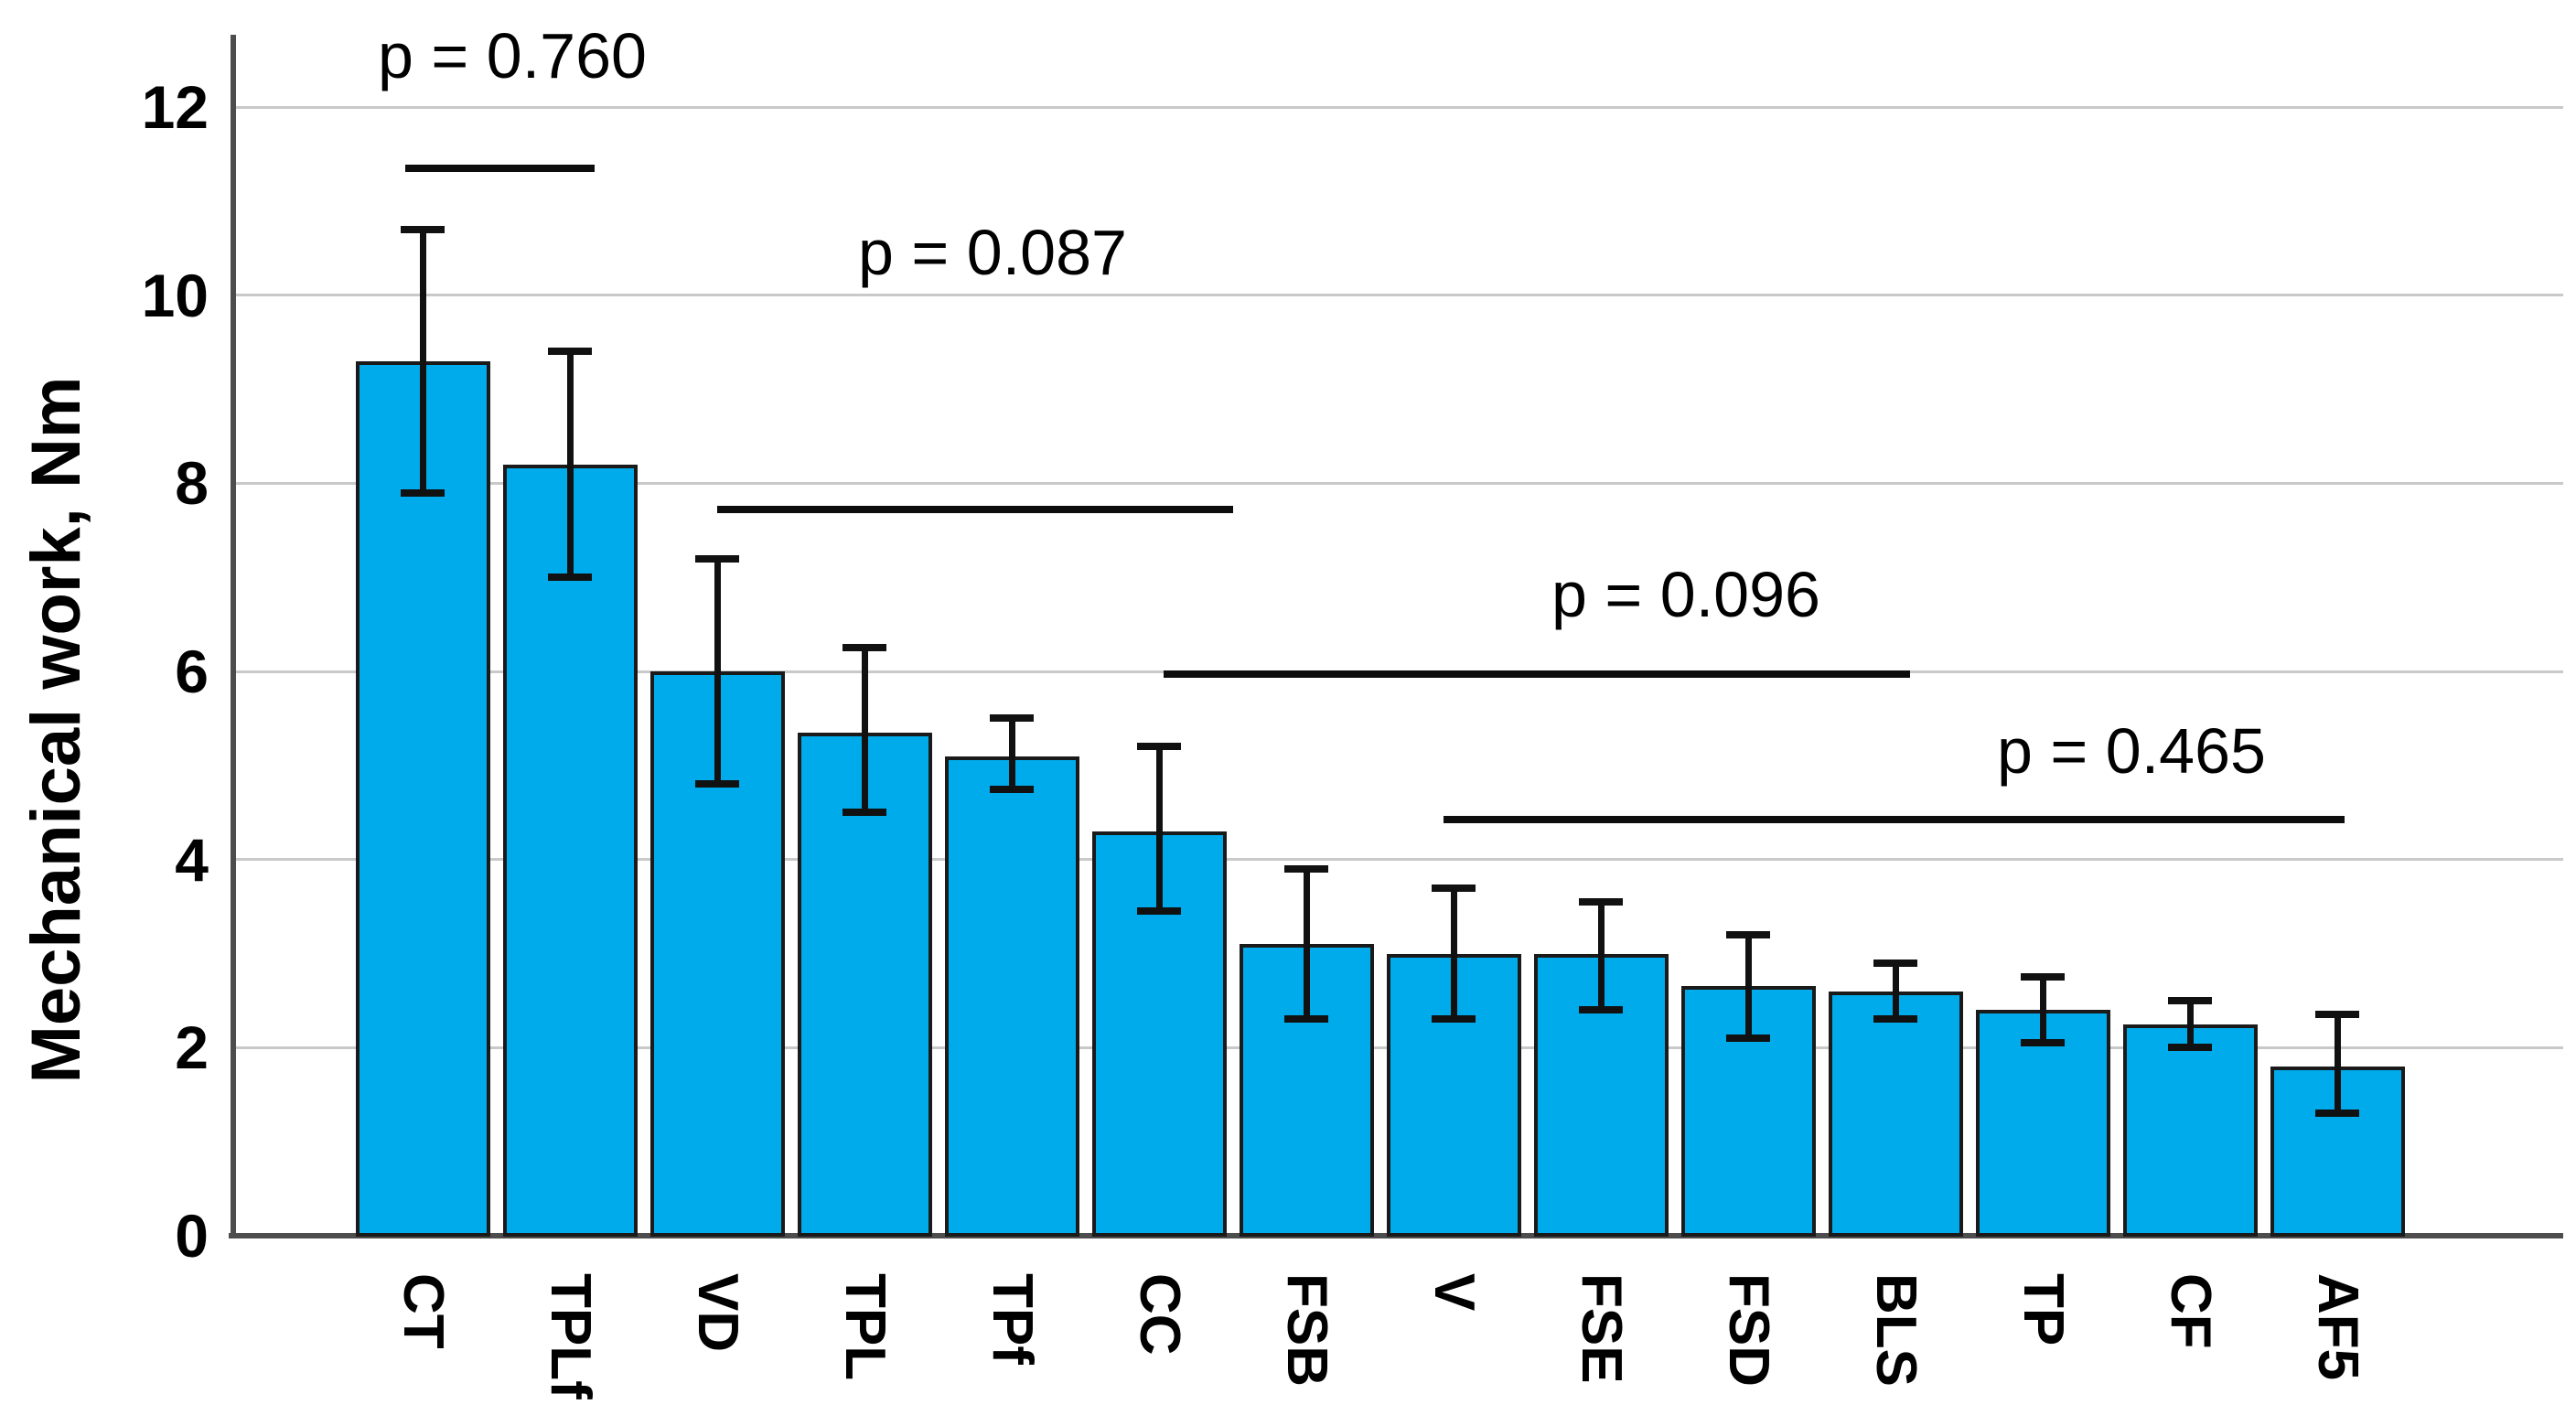 The width and height of the screenshot is (2576, 1426). I want to click on error-bar-cap-bottom-VD, so click(717, 784).